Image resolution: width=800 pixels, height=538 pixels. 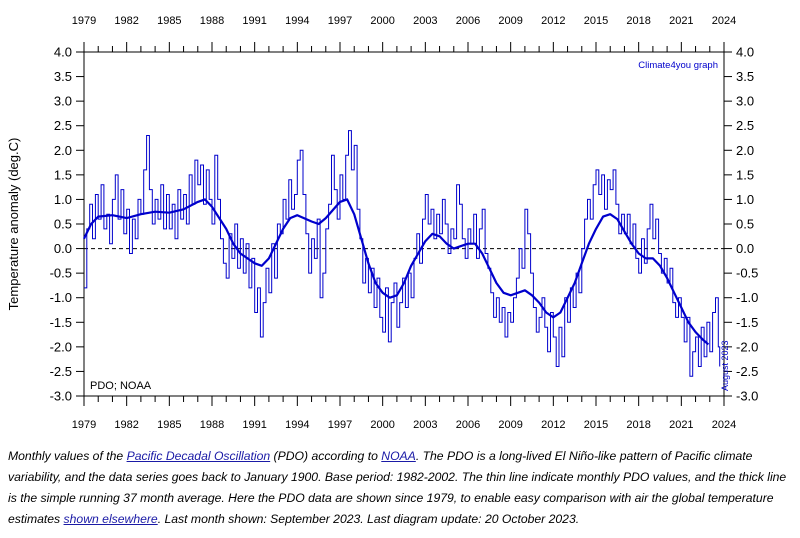 What do you see at coordinates (61, 346) in the screenshot?
I see `y-tick-label-left: -2.0` at bounding box center [61, 346].